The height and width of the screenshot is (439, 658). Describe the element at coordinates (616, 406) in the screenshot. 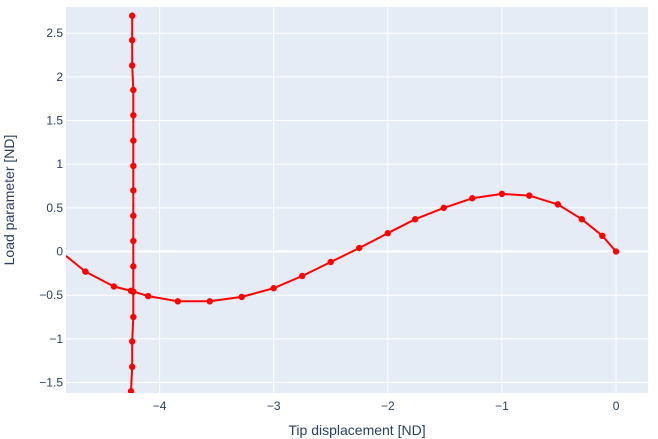

I see `x-tick-label: 0` at that location.